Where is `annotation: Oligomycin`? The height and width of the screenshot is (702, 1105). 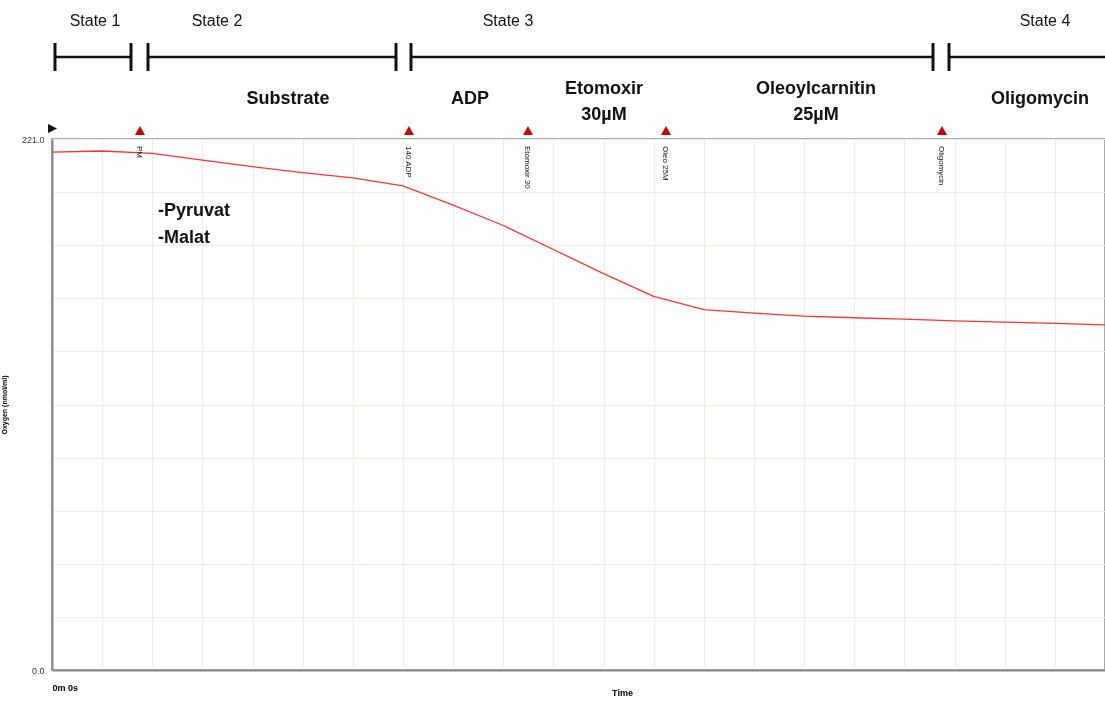
annotation: Oligomycin is located at coordinates (941, 166).